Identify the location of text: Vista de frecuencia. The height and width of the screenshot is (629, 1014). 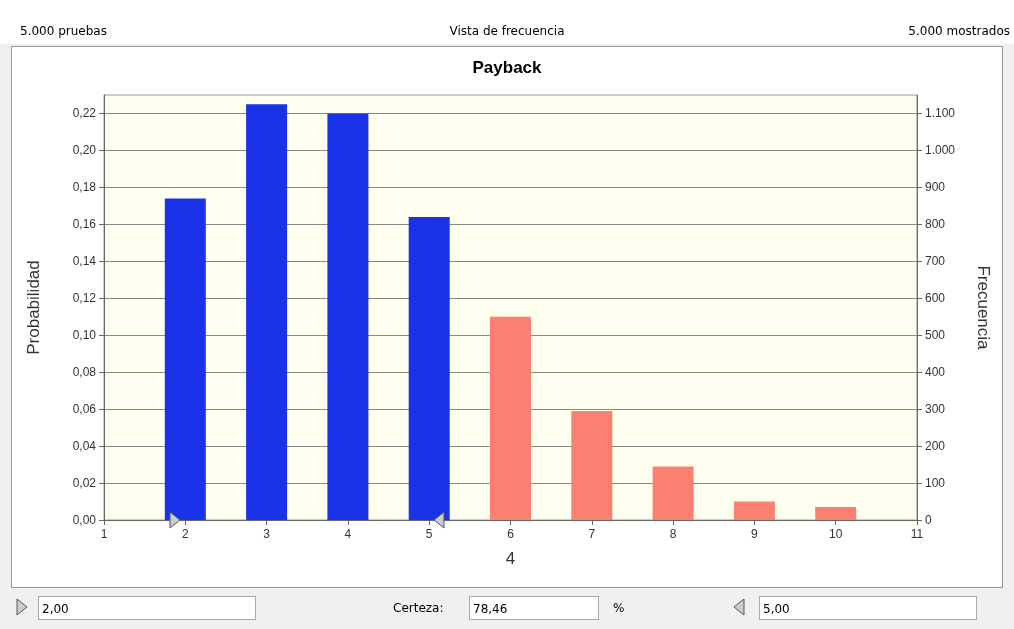
(507, 31).